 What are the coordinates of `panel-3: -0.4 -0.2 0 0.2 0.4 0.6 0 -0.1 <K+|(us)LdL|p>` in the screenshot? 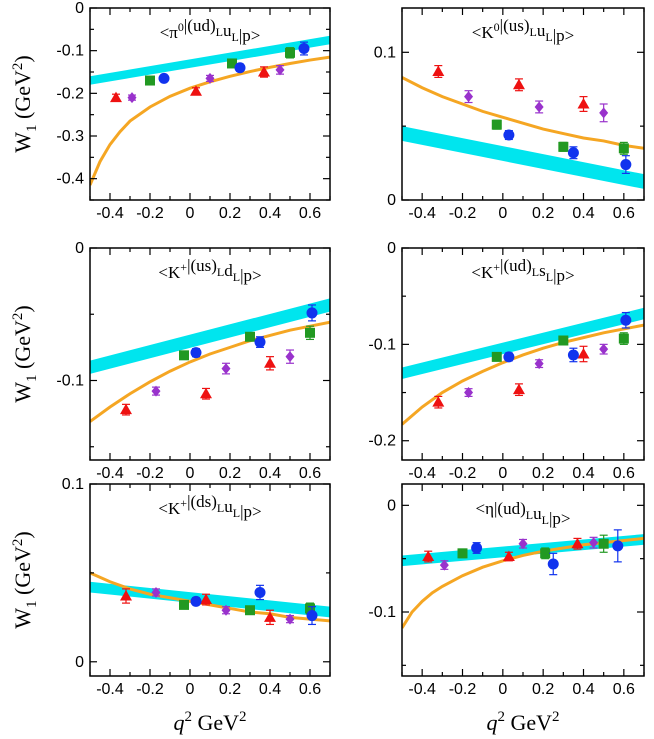 It's located at (193, 361).